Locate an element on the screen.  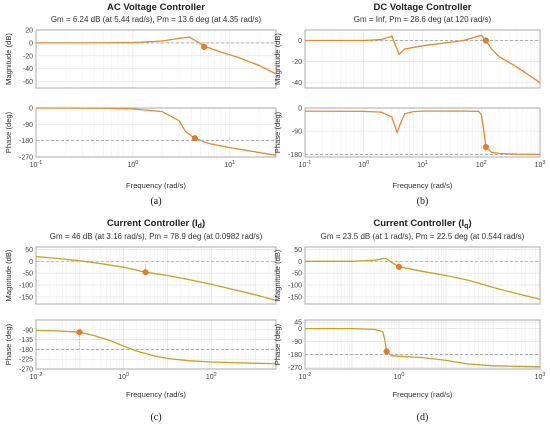
panel-caption: (a) is located at coordinates (155, 201).